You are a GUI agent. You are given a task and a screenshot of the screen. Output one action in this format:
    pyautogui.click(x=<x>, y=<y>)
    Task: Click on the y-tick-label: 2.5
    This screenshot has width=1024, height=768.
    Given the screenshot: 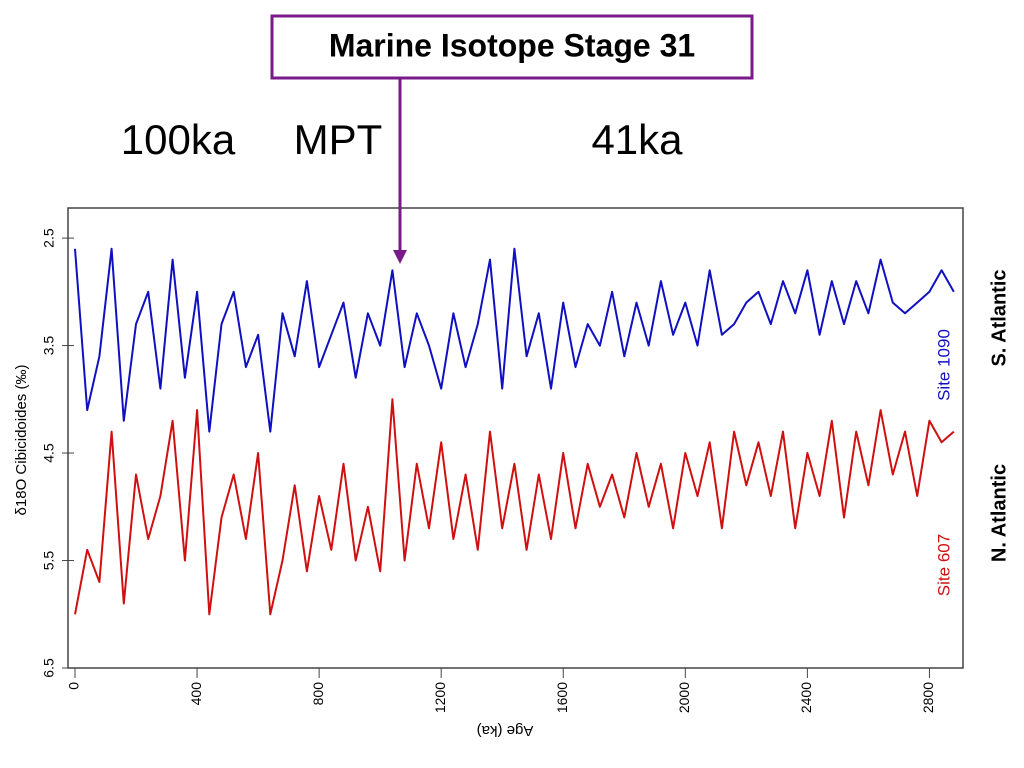 What is the action you would take?
    pyautogui.click(x=49, y=238)
    